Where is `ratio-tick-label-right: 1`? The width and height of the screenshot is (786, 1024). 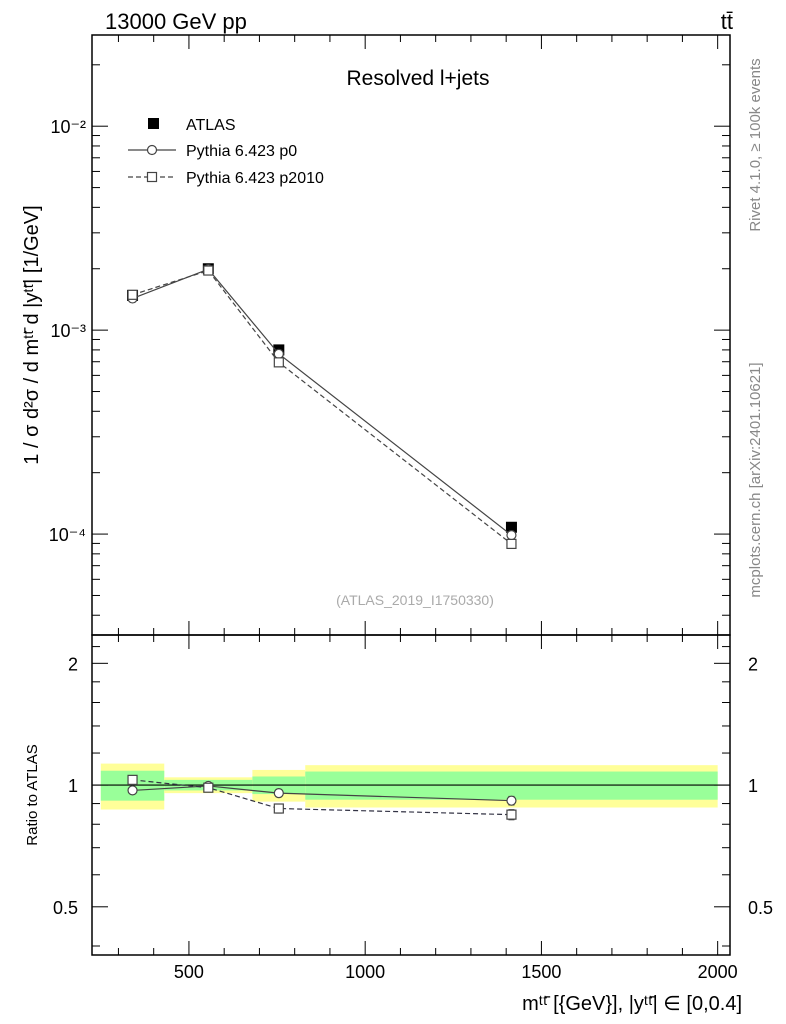 ratio-tick-label-right: 1 is located at coordinates (753, 786).